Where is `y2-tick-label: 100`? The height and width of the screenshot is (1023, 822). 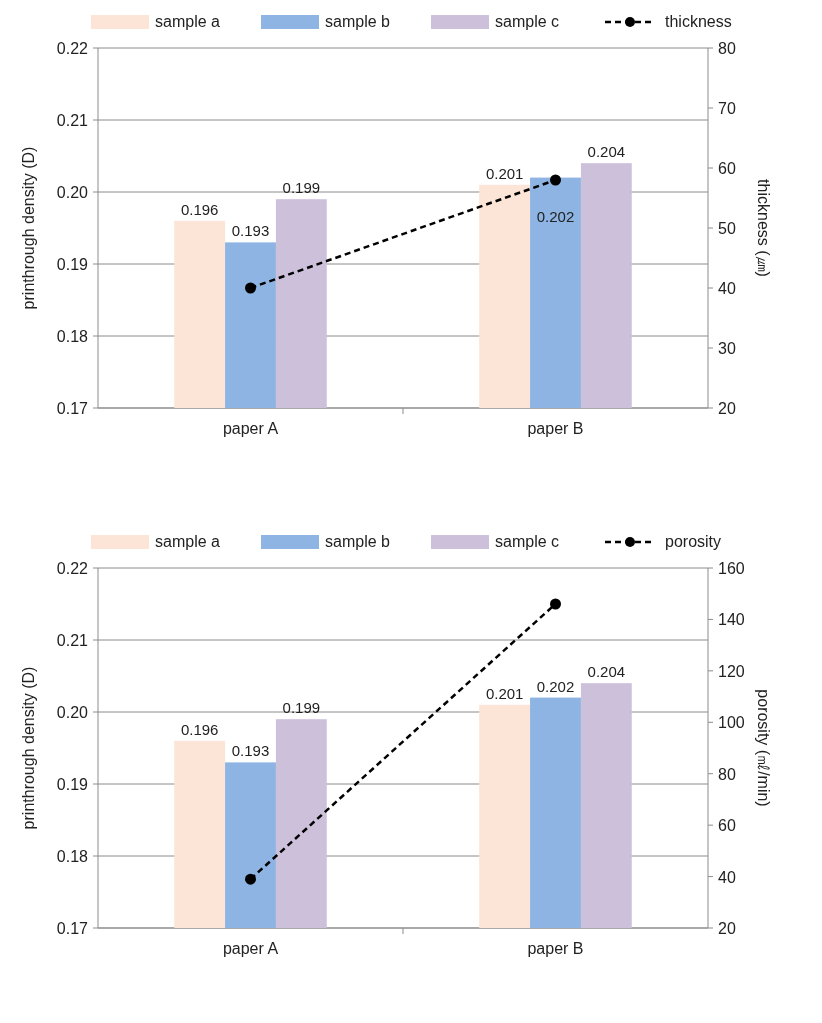
y2-tick-label: 100 is located at coordinates (731, 723).